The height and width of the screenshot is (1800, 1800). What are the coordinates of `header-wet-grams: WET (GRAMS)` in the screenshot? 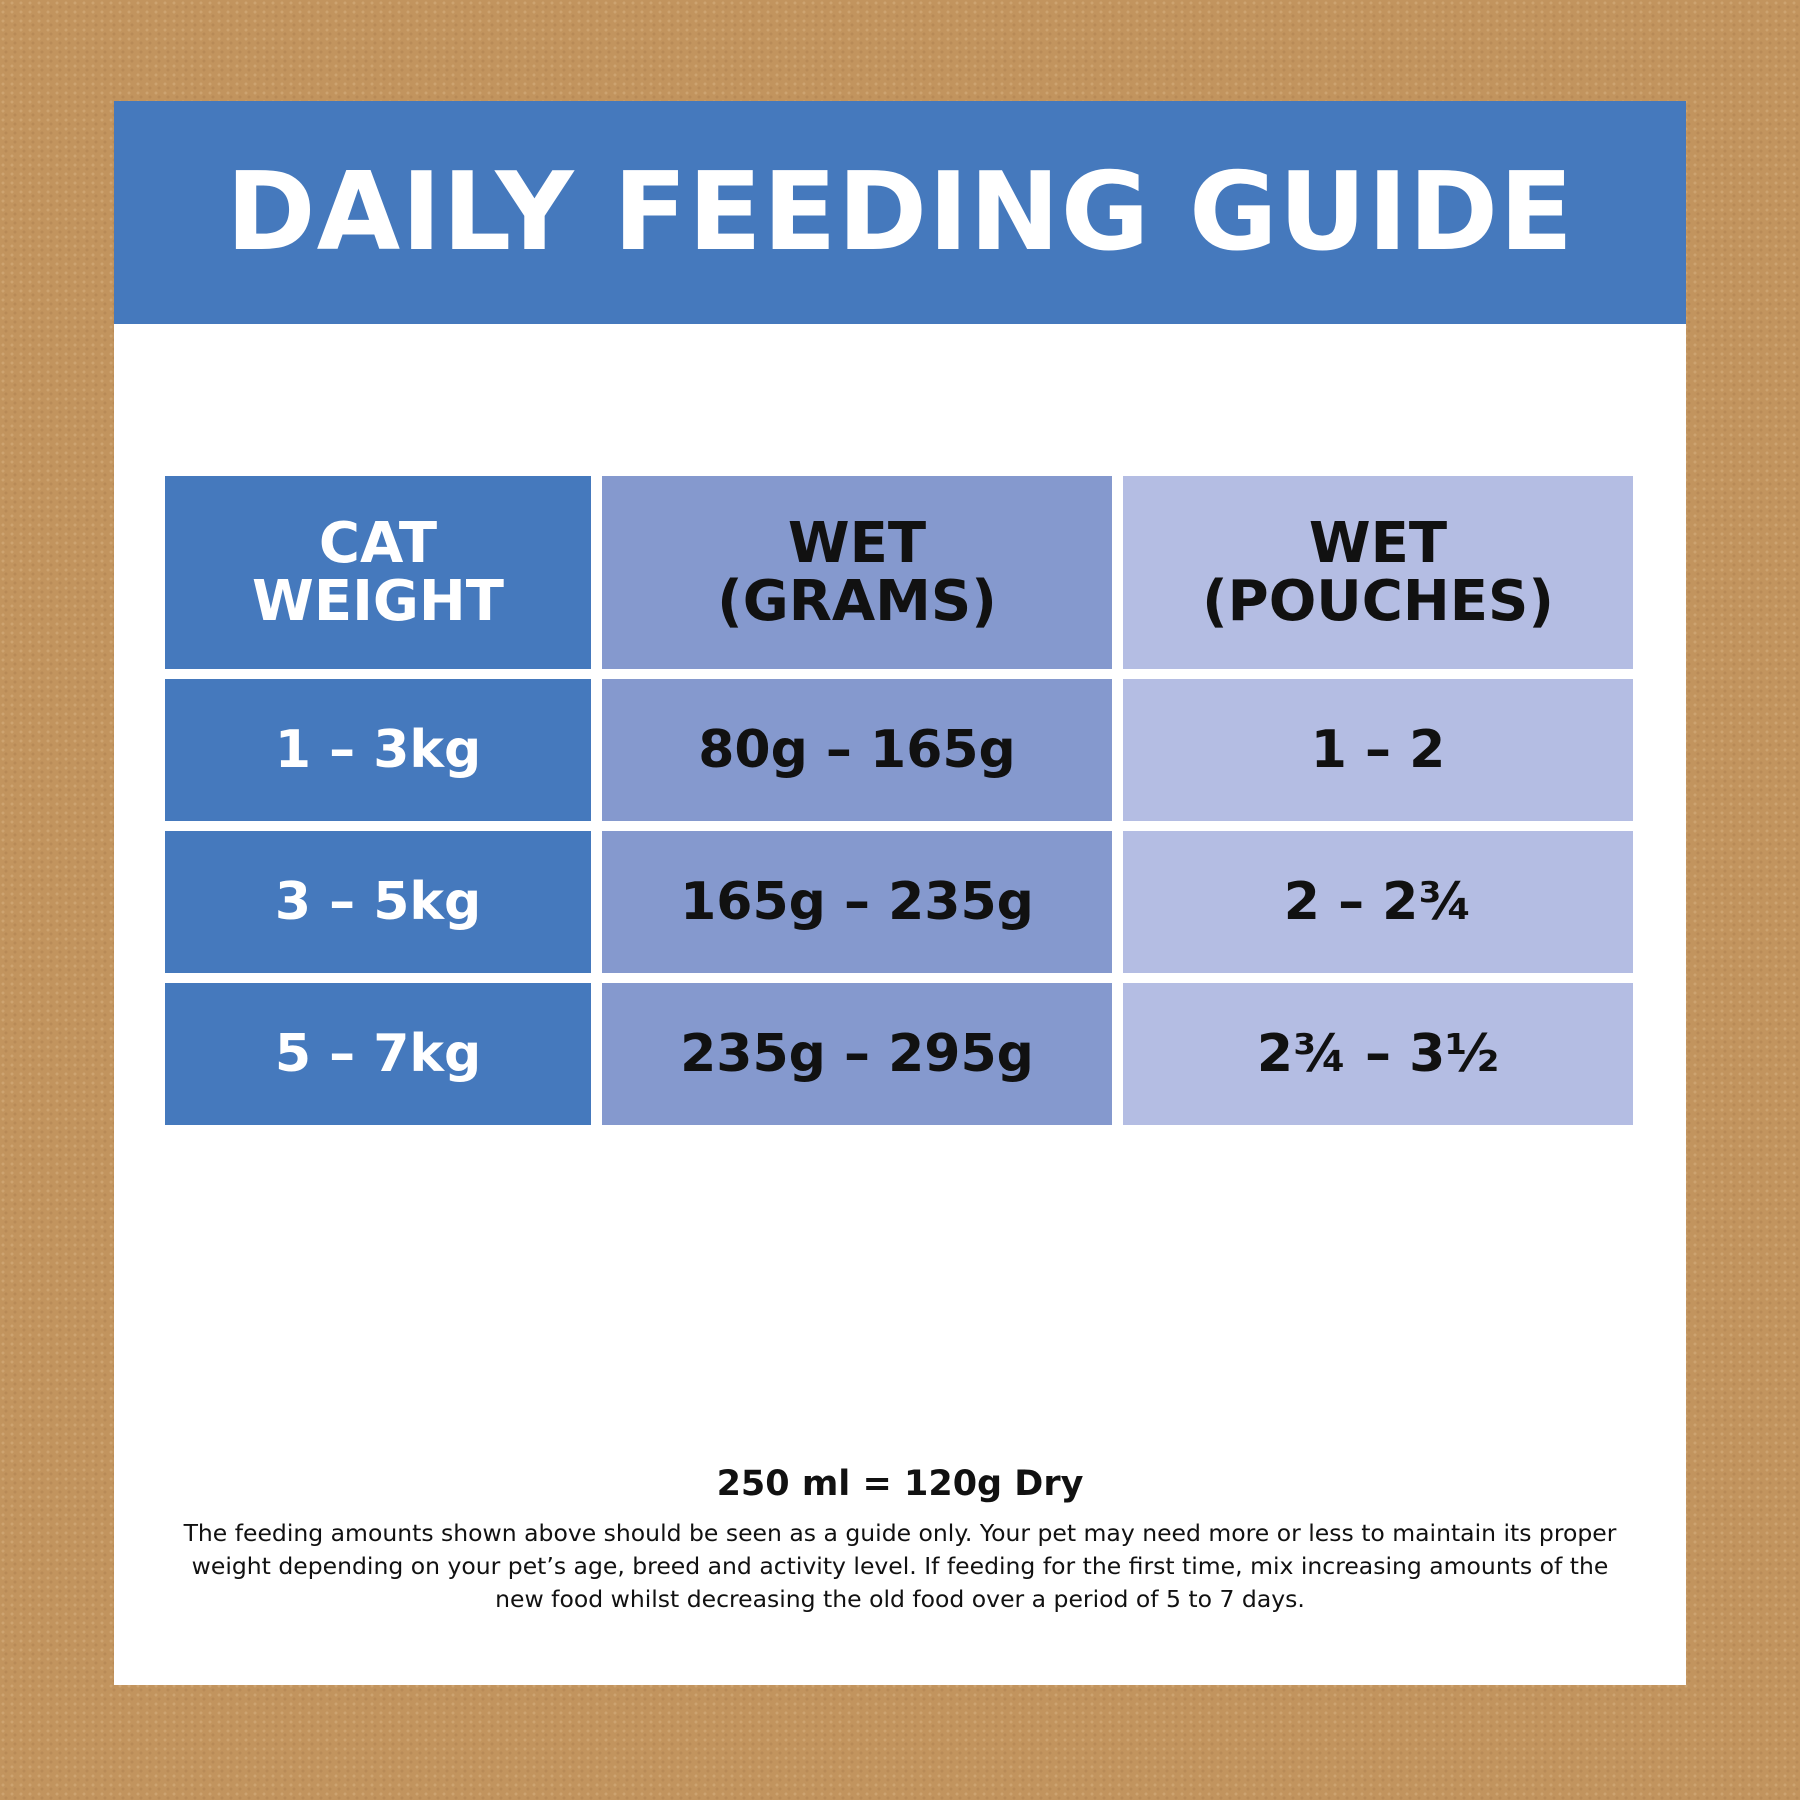 It's located at (857, 572).